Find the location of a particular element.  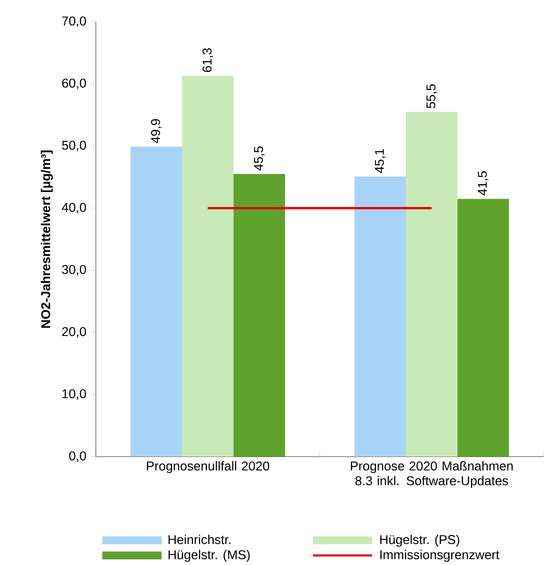

y-tick-label: 10,0 is located at coordinates (74, 394).